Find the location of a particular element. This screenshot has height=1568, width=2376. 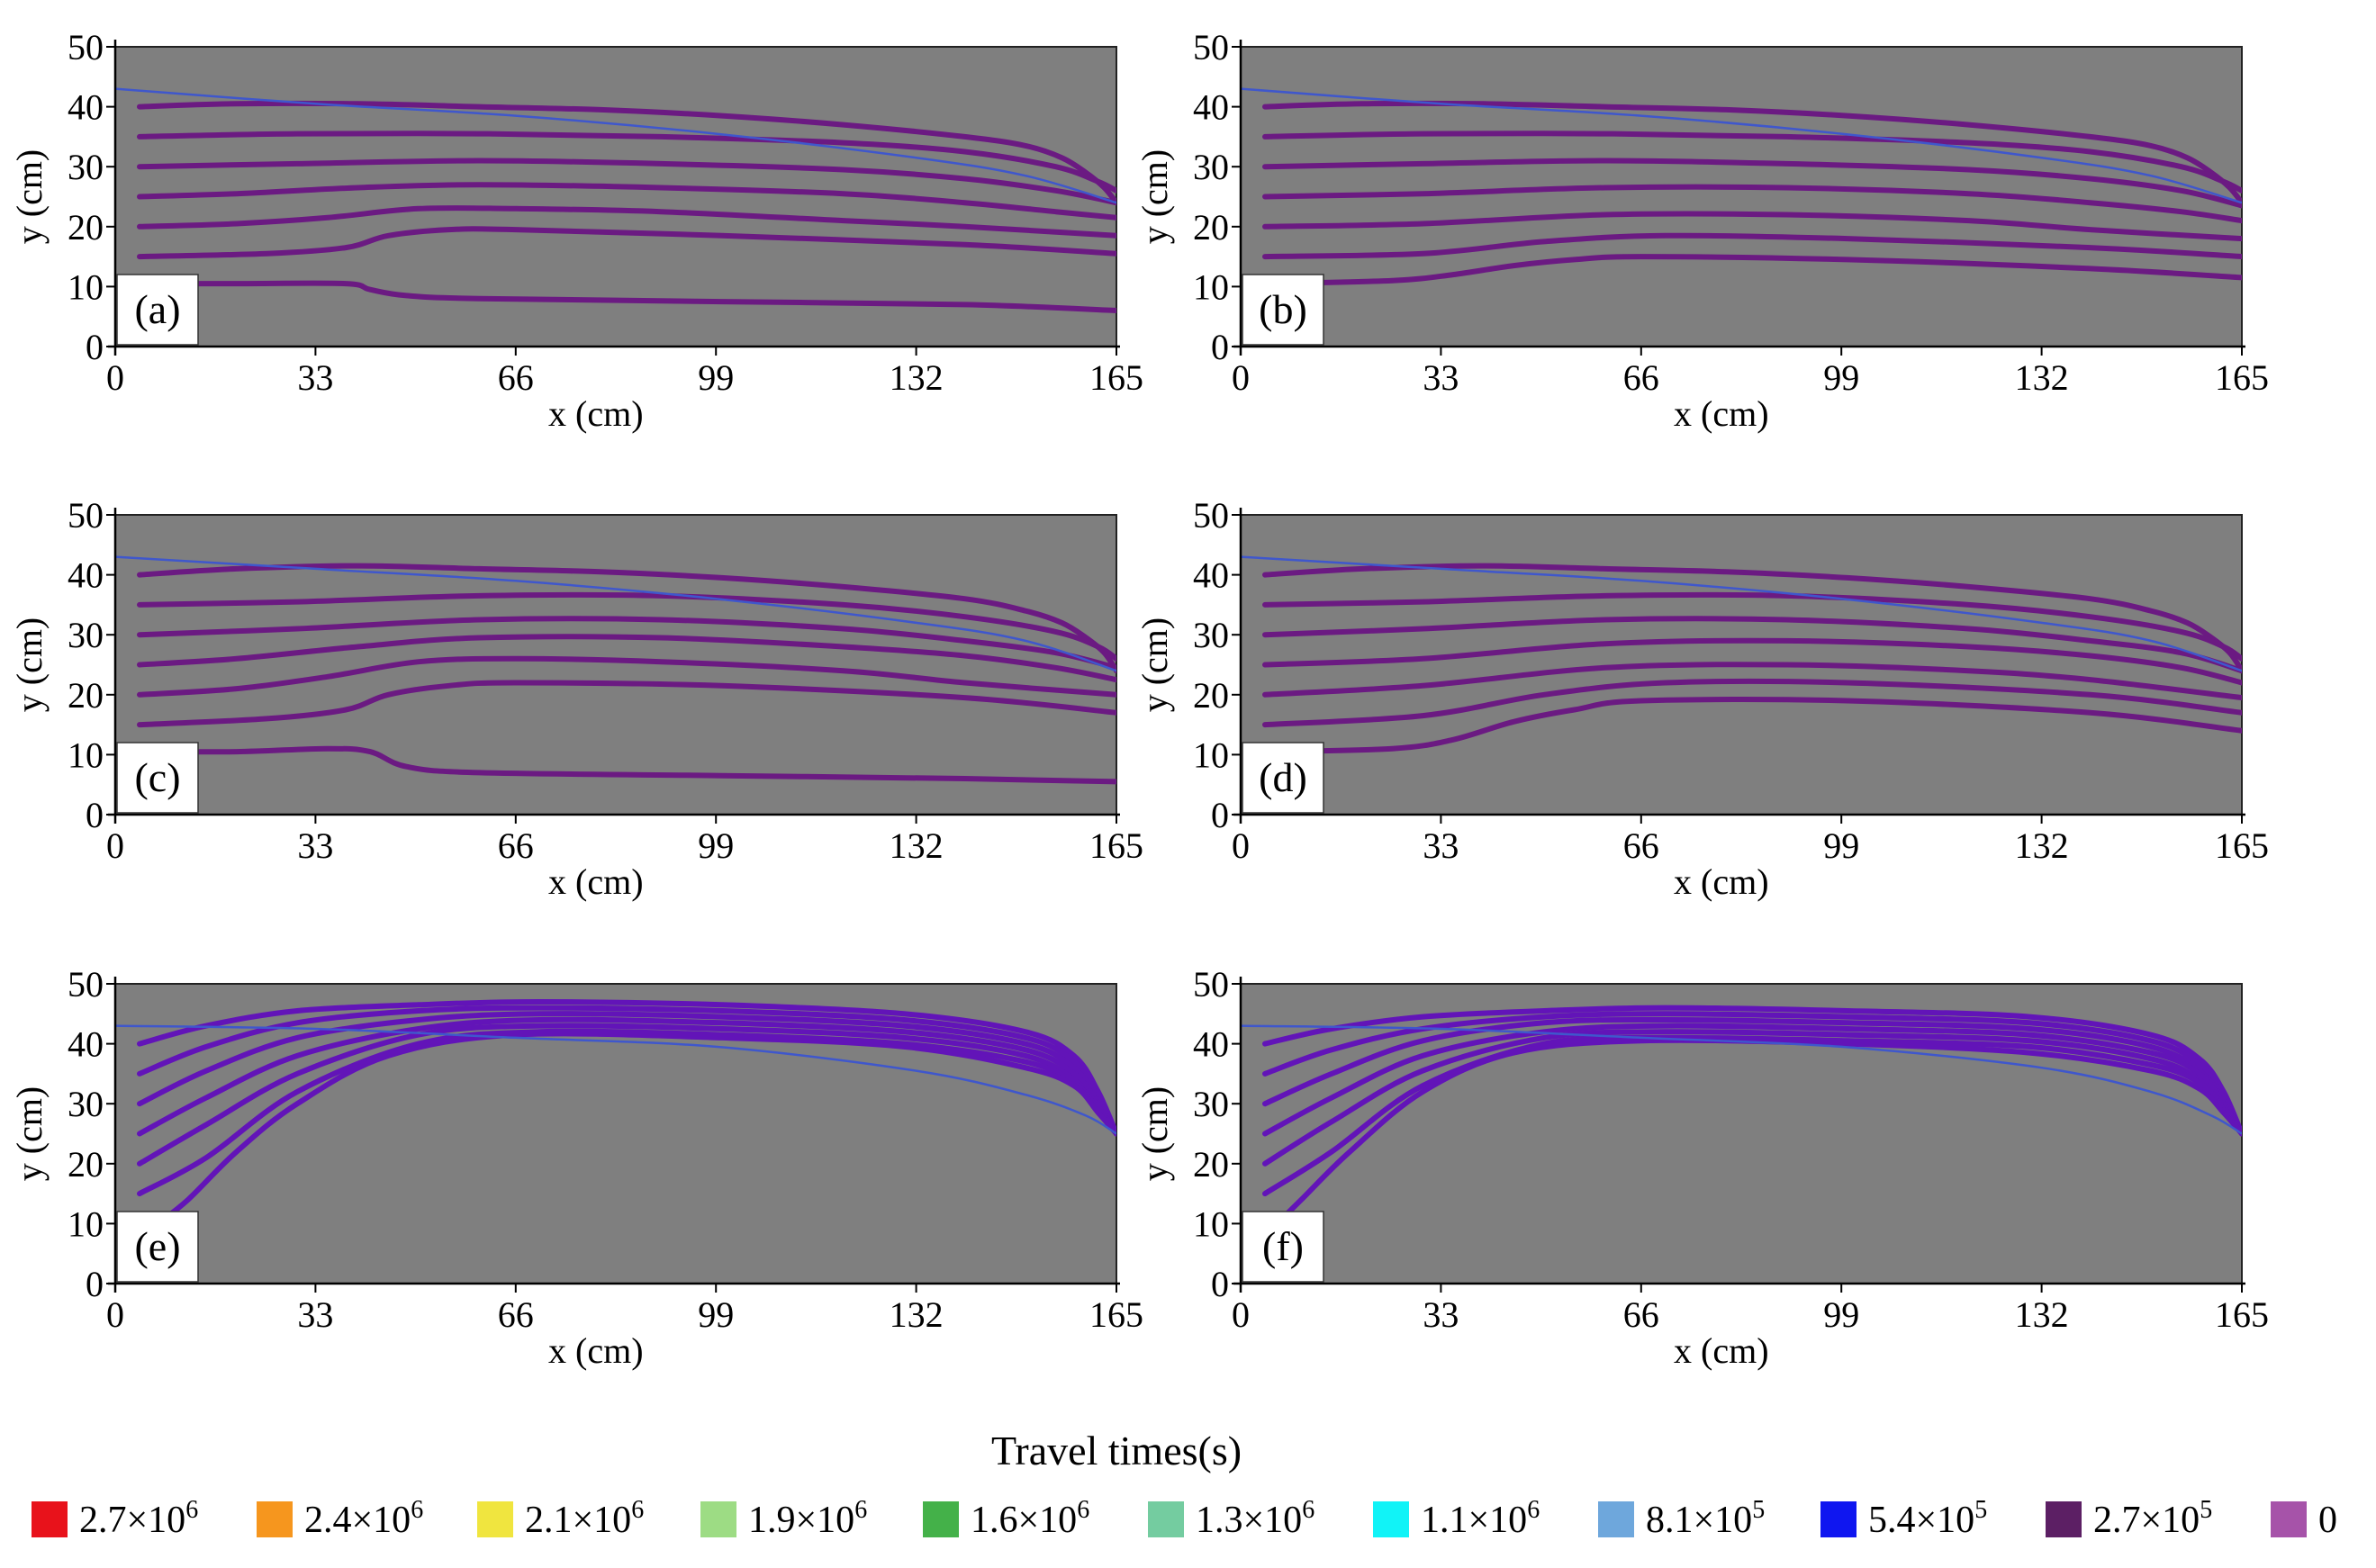

legend-item: 1.3×106 is located at coordinates (1231, 1519).